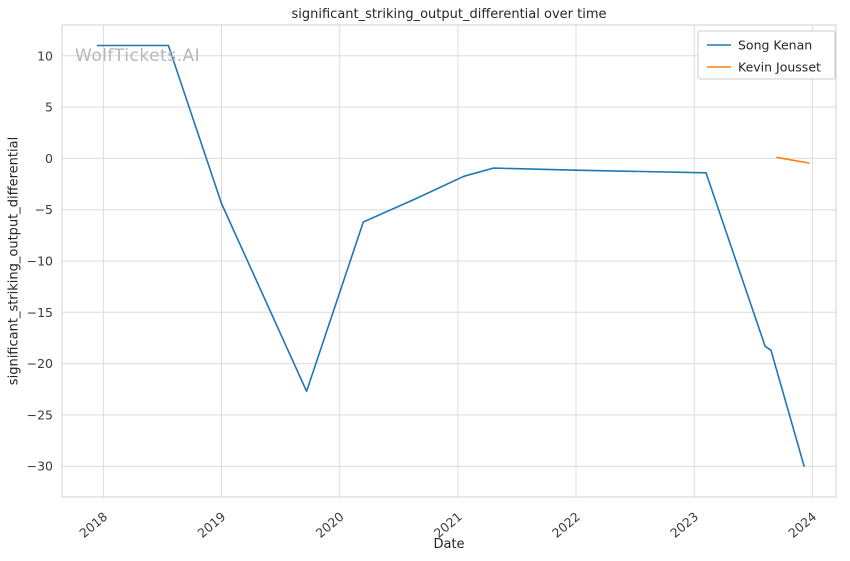 This screenshot has height=561, width=850. What do you see at coordinates (766, 55) in the screenshot?
I see `legend-box` at bounding box center [766, 55].